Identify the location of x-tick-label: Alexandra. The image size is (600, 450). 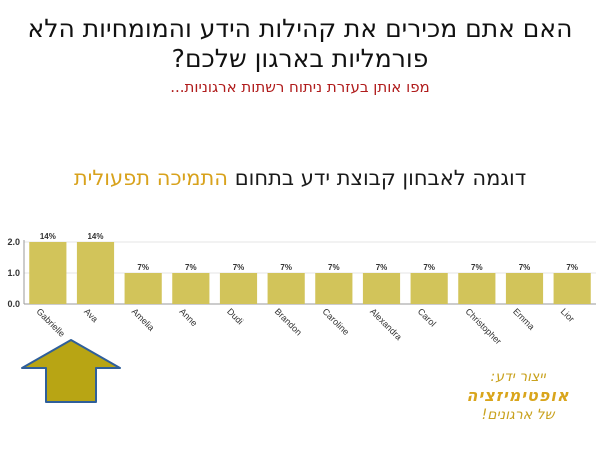
(386, 324).